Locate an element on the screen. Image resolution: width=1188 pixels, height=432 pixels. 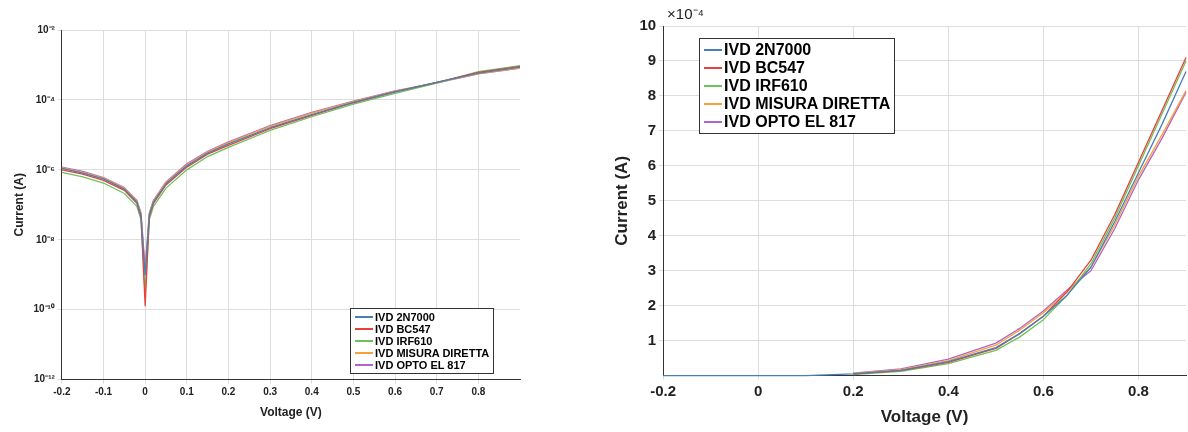
text: ×10⁻⁴ is located at coordinates (685, 13).